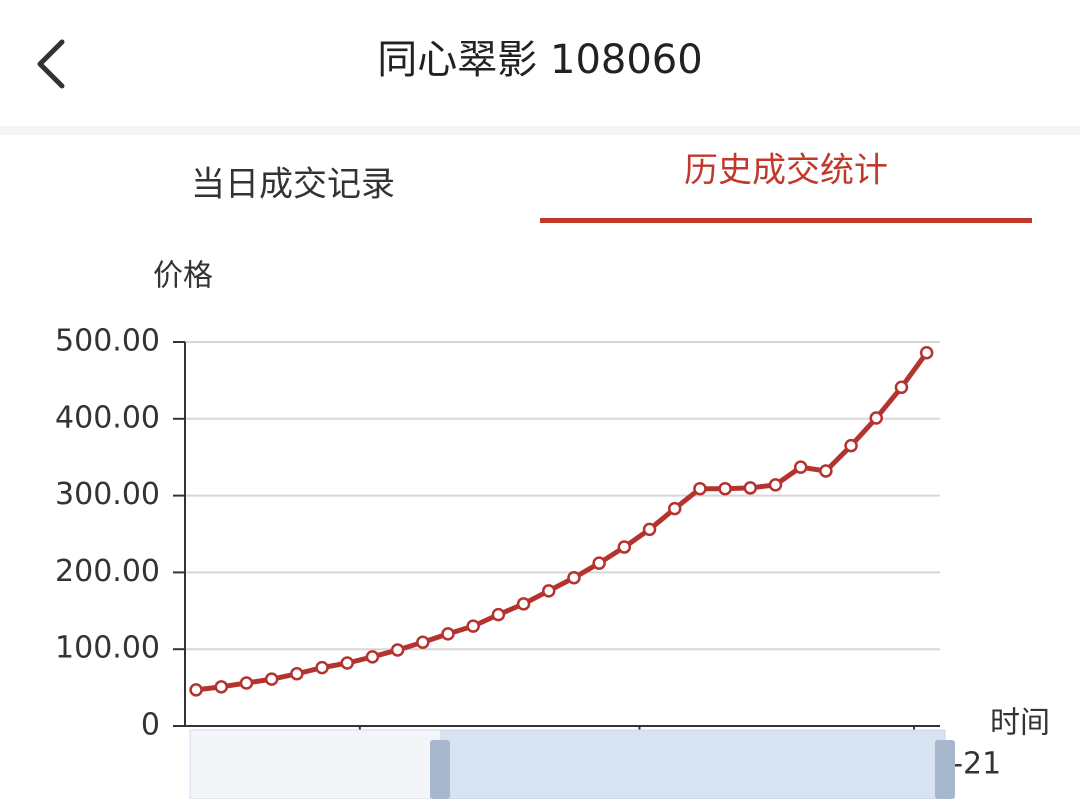 The width and height of the screenshot is (1080, 803). I want to click on divider, so click(540, 130).